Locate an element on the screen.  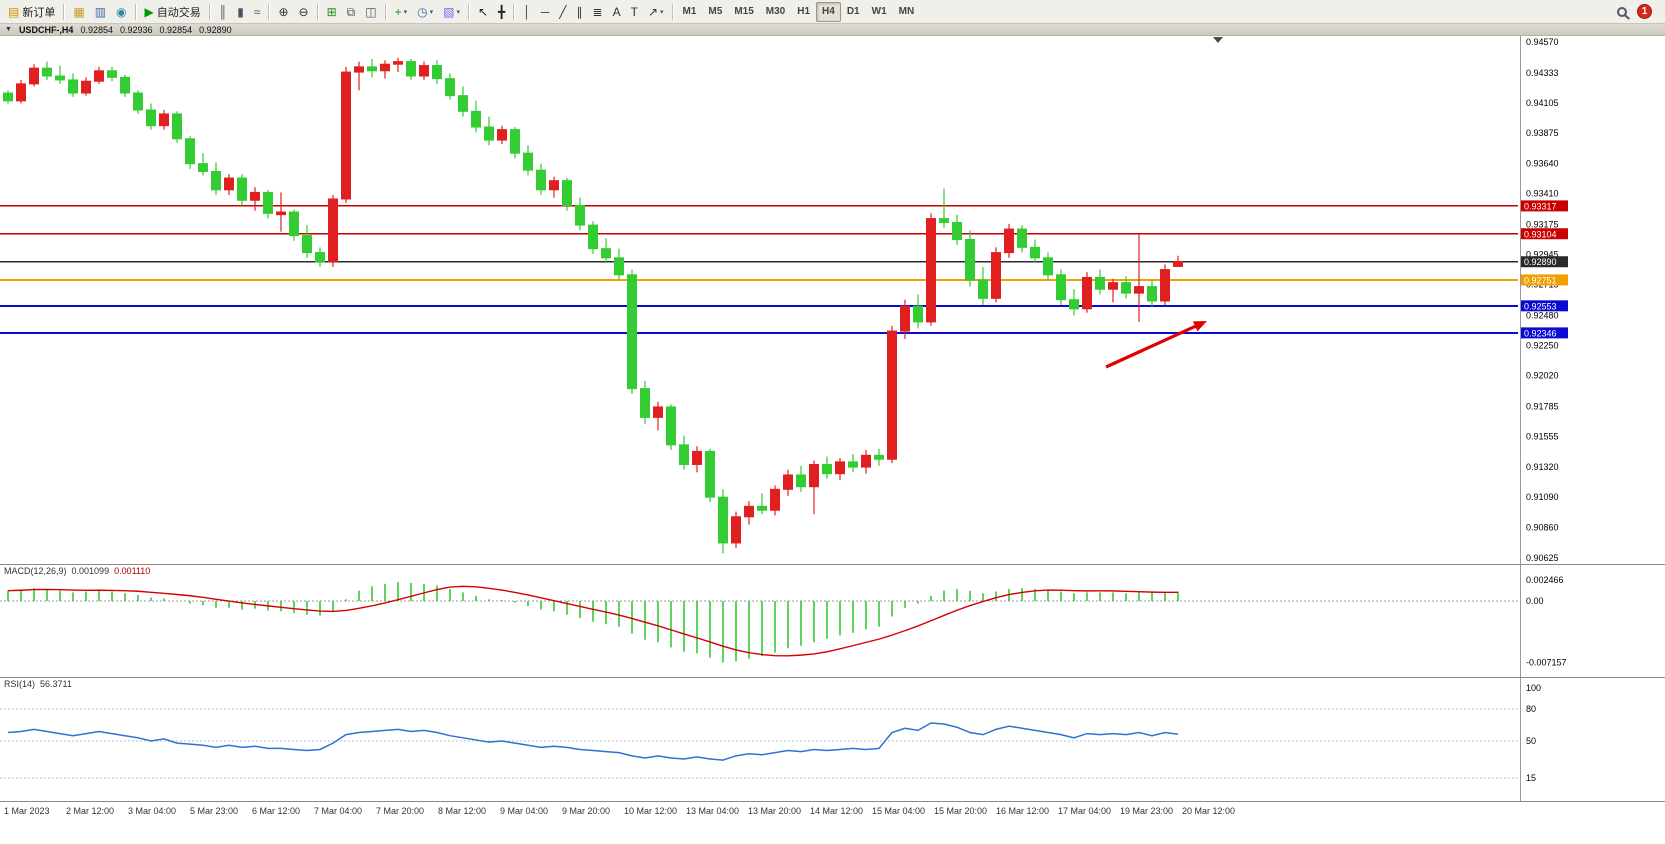
profiles-icon: ◷ is located at coordinates (422, 11).